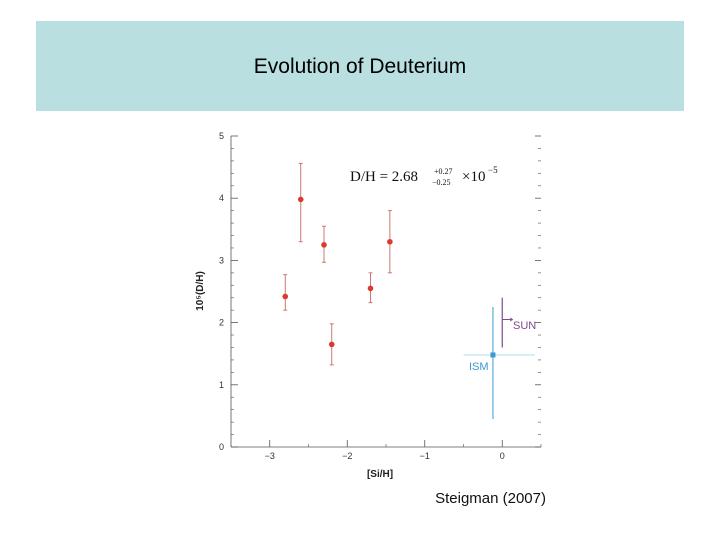 This screenshot has height=540, width=720. Describe the element at coordinates (493, 355) in the screenshot. I see `ism-point` at that location.